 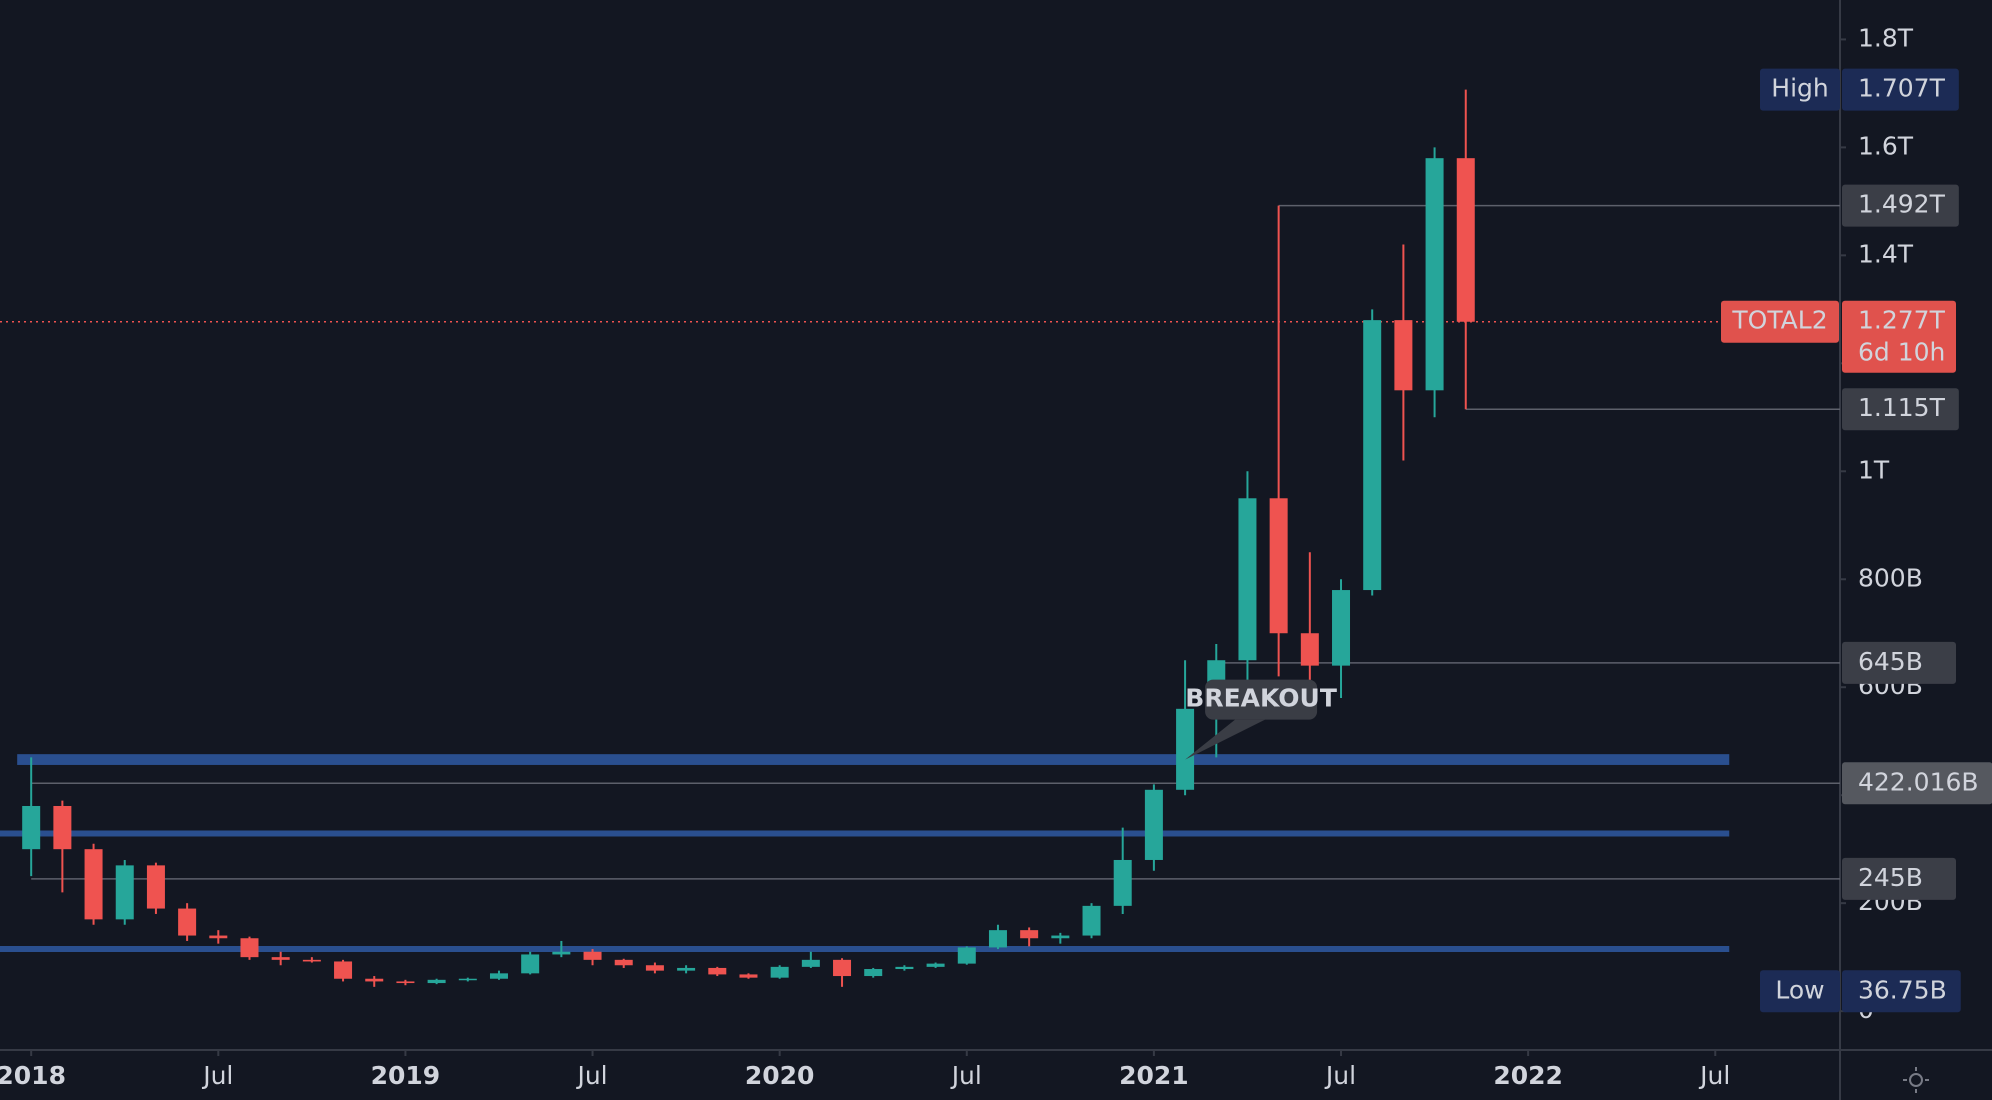 I want to click on x-tick-label: 2021, so click(x=1154, y=1075).